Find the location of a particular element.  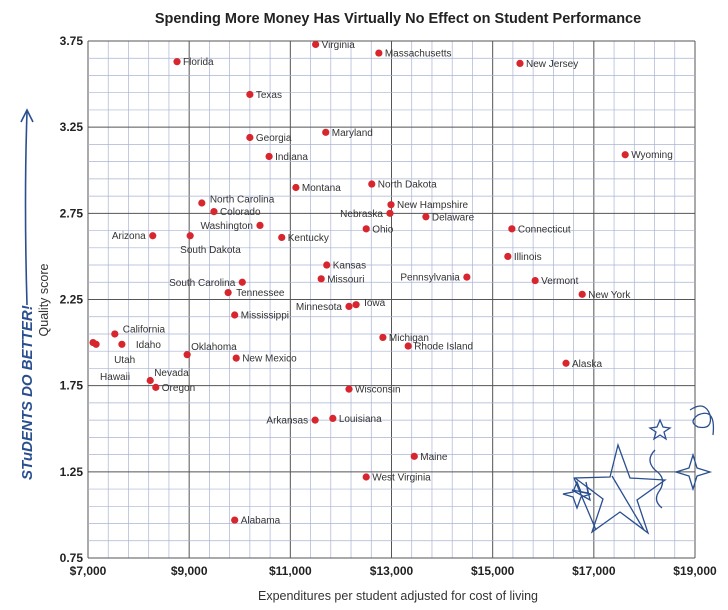

point-label: Virginia is located at coordinates (339, 45).